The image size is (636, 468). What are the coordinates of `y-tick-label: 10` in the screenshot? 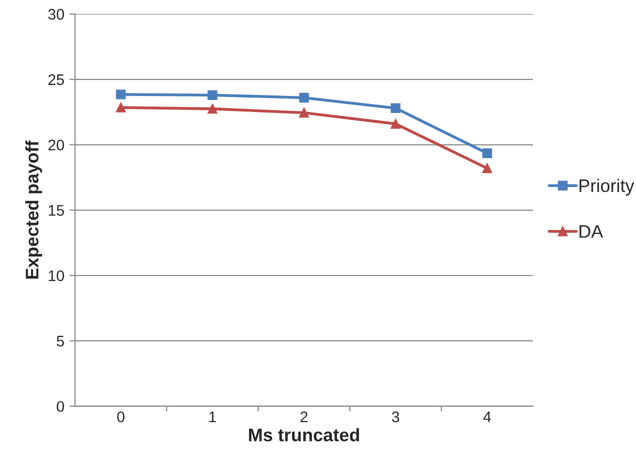 It's located at (56, 276).